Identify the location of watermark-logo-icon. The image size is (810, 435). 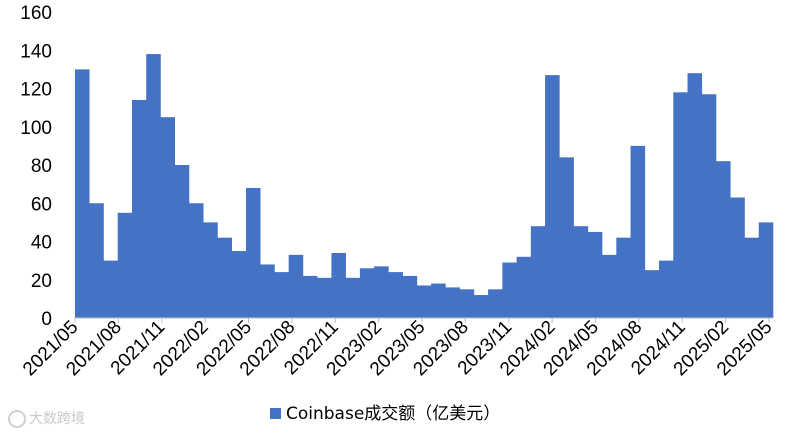
(17, 419).